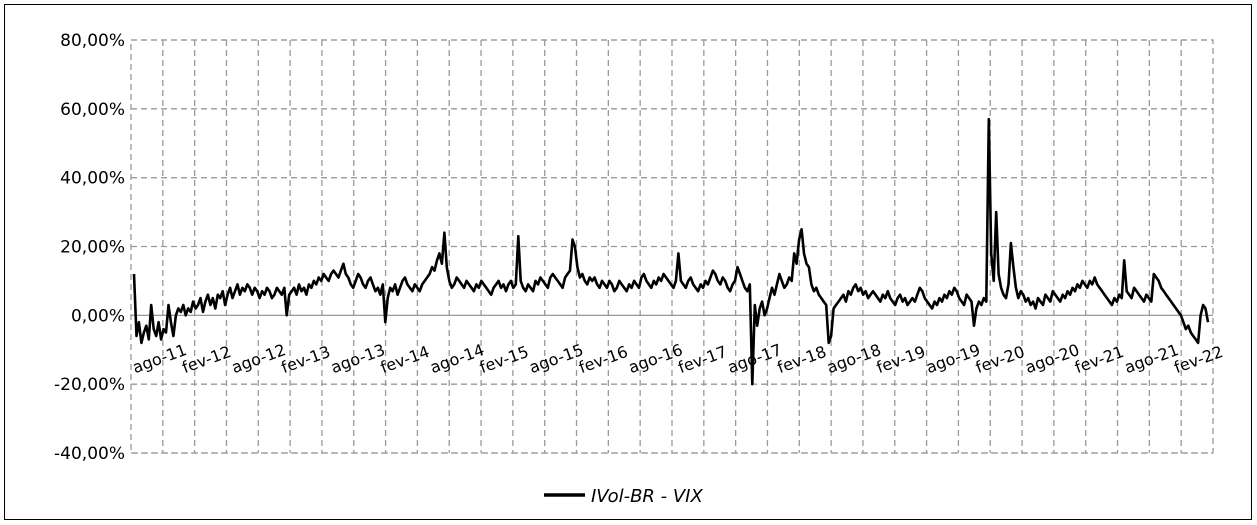 Image resolution: width=1257 pixels, height=525 pixels. I want to click on x-tick-label: fev-17, so click(702, 359).